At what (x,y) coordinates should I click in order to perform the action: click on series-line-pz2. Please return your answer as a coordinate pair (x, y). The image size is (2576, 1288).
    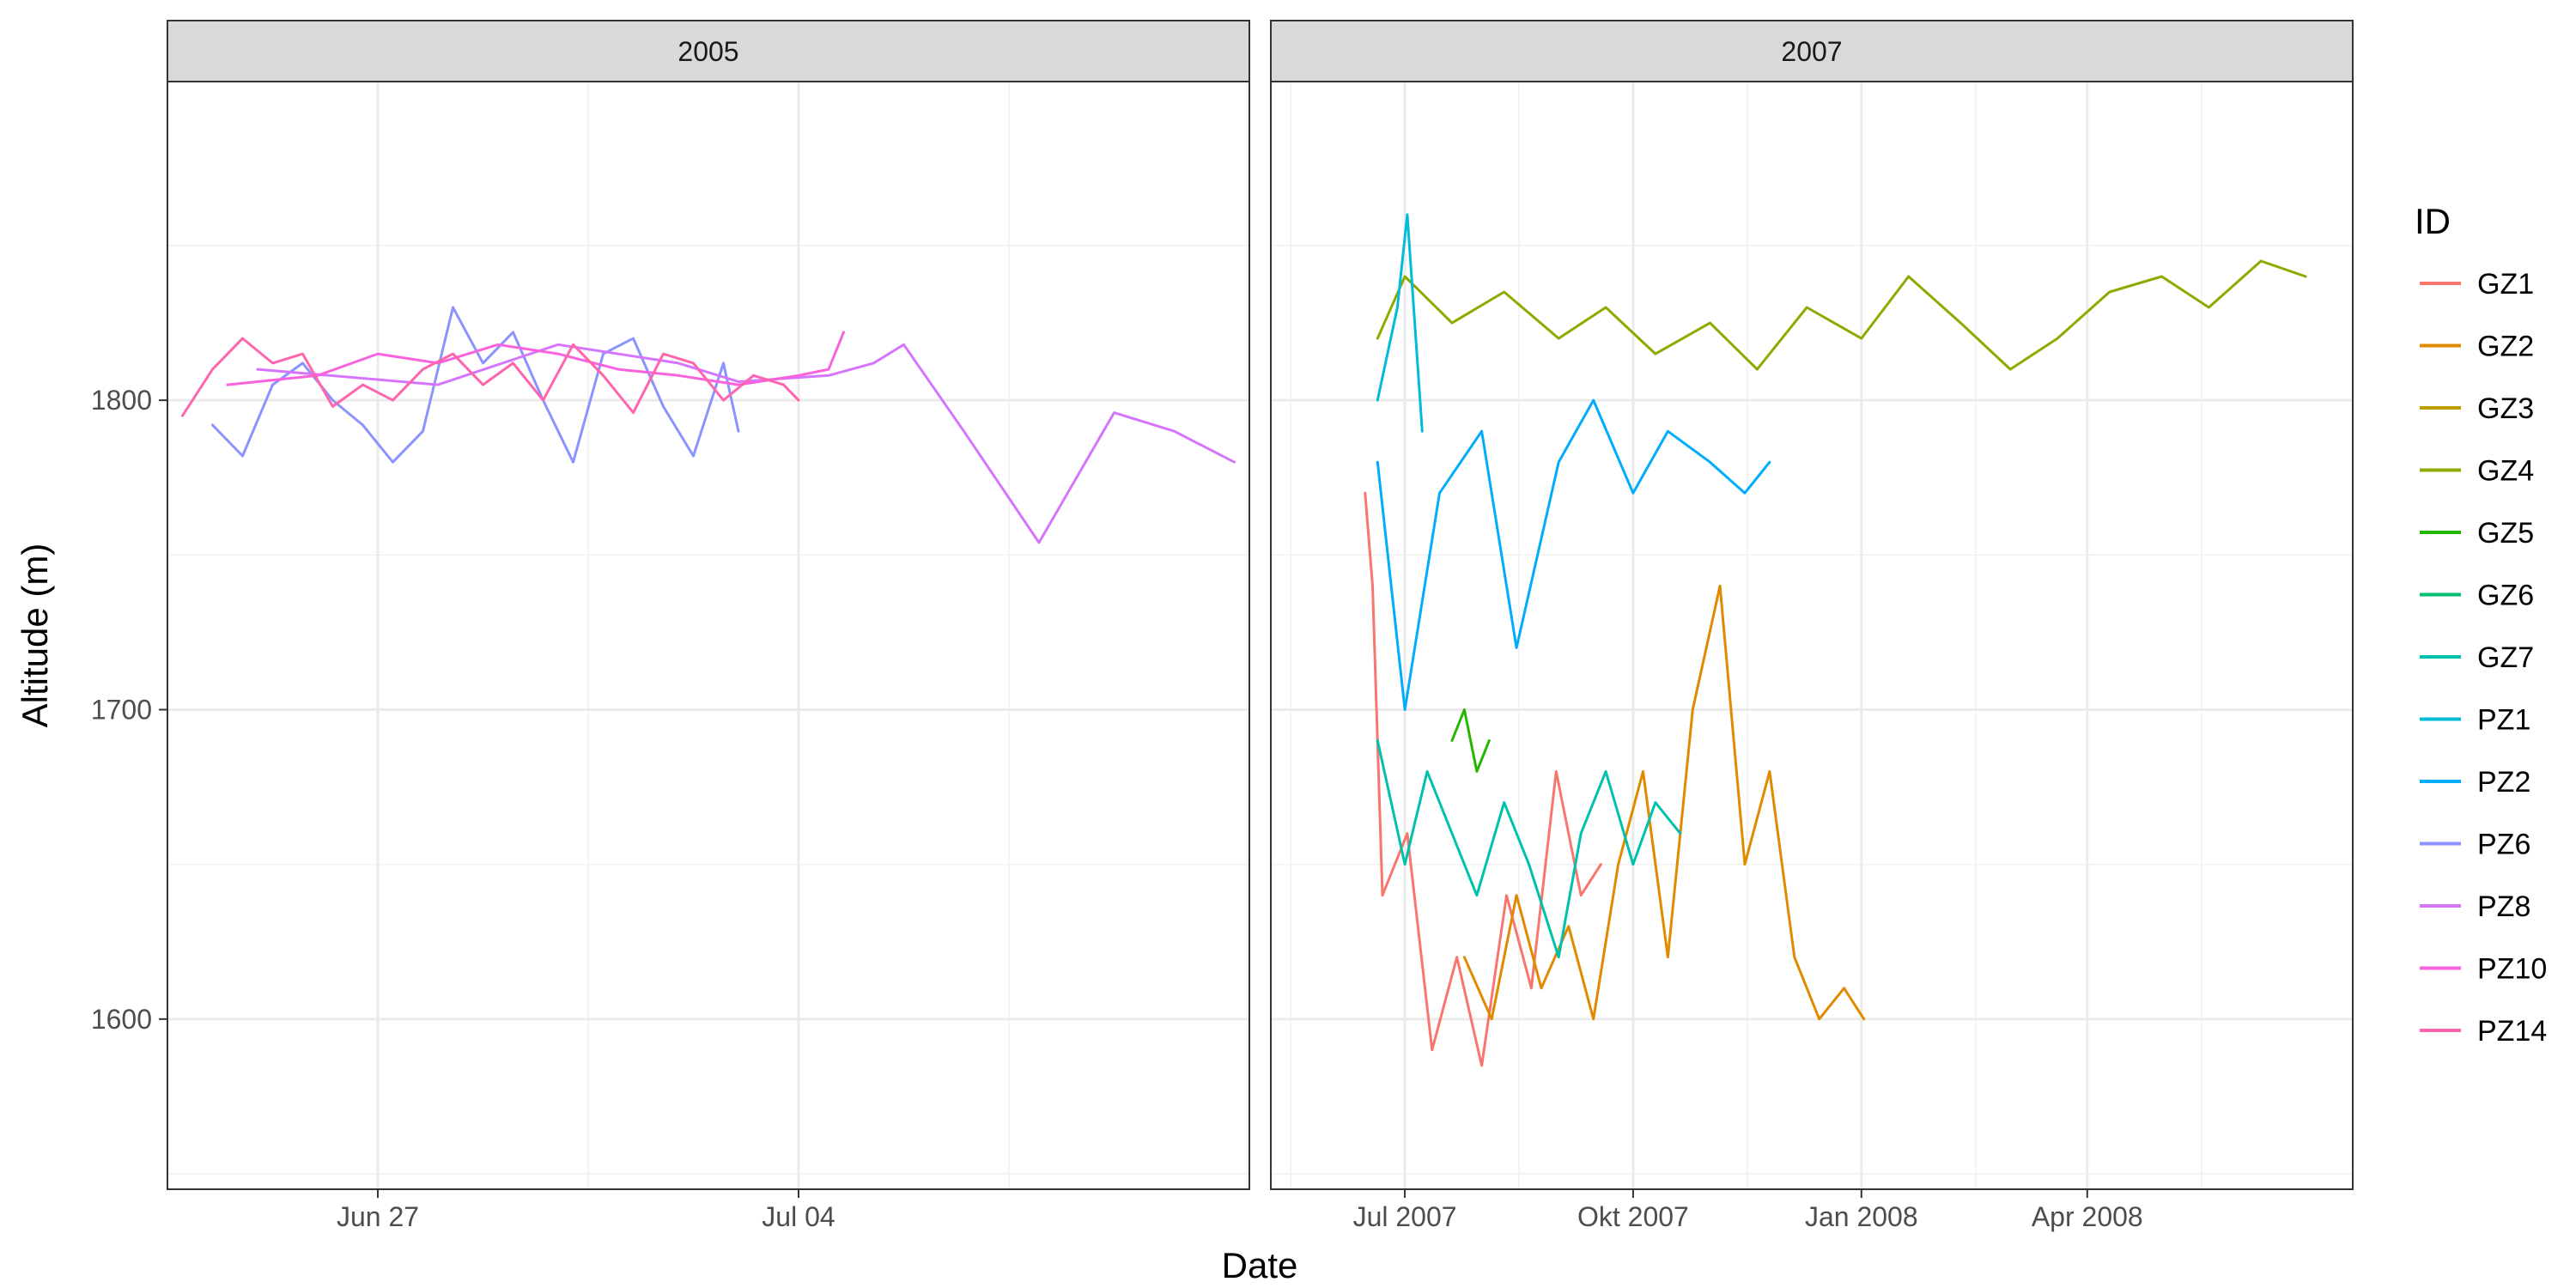
    Looking at the image, I should click on (1573, 554).